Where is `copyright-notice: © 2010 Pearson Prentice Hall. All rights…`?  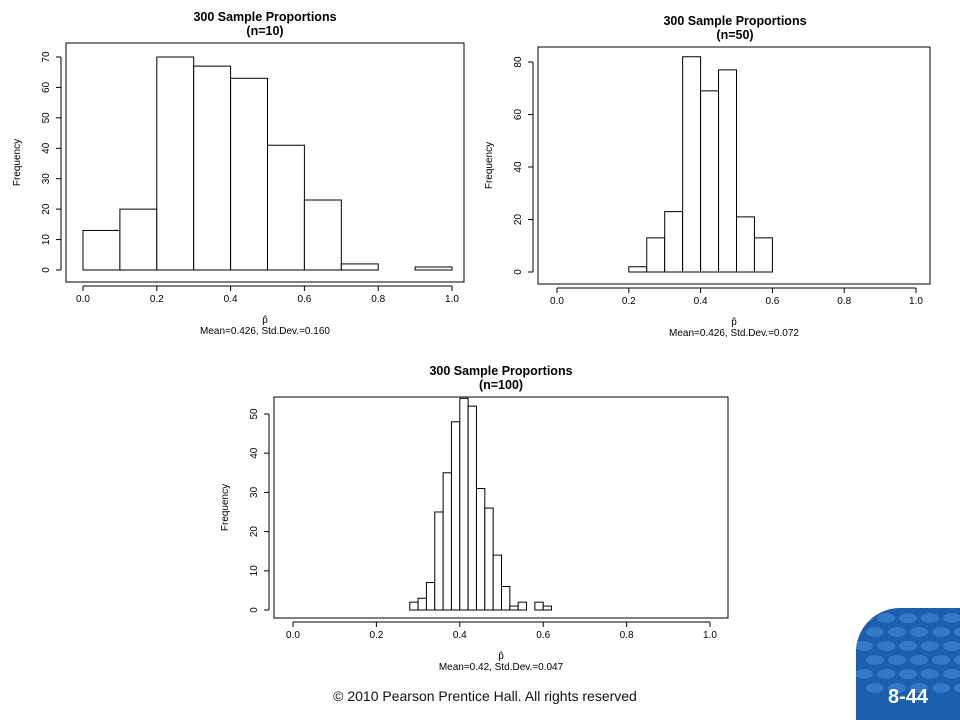
copyright-notice: © 2010 Pearson Prentice Hall. All rights… is located at coordinates (485, 696).